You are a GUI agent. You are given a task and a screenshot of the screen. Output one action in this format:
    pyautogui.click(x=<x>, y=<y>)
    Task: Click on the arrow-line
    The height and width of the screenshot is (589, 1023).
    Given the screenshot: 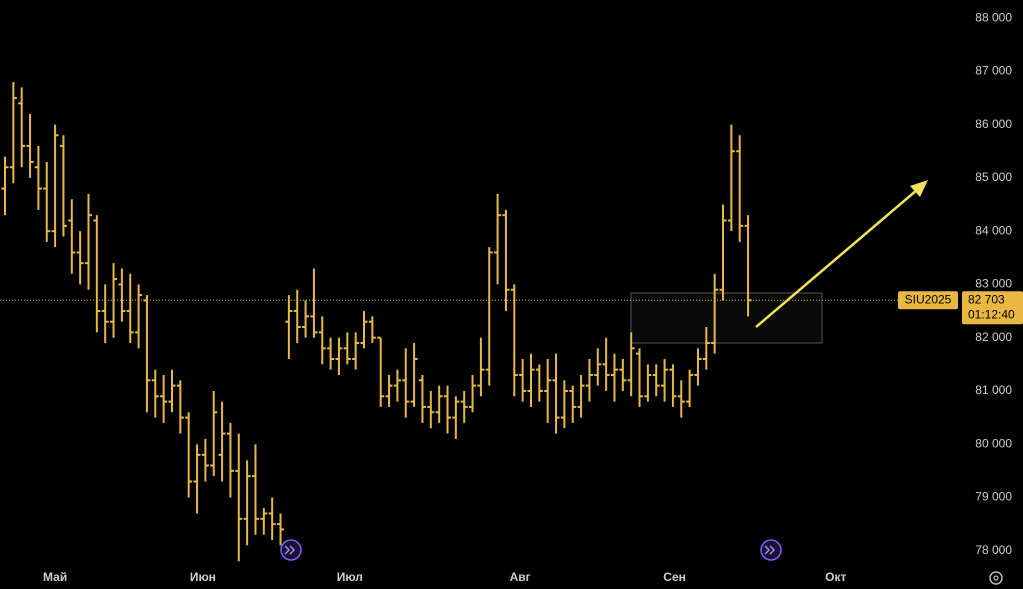 What is the action you would take?
    pyautogui.click(x=840, y=255)
    